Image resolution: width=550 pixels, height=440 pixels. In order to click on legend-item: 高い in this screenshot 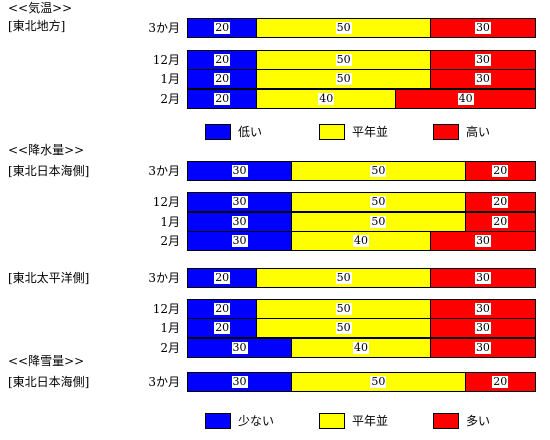, I will do `click(461, 131)`.